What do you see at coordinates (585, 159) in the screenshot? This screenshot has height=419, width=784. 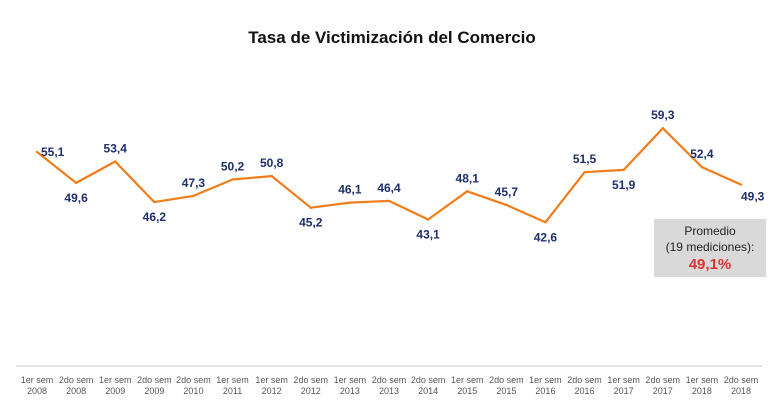 I see `data-label: 51,5` at bounding box center [585, 159].